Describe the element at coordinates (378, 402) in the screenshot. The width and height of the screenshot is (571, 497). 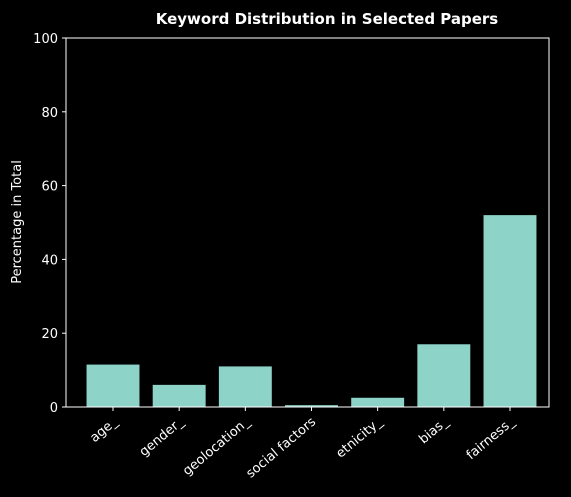
I see `bar-etnicity` at that location.